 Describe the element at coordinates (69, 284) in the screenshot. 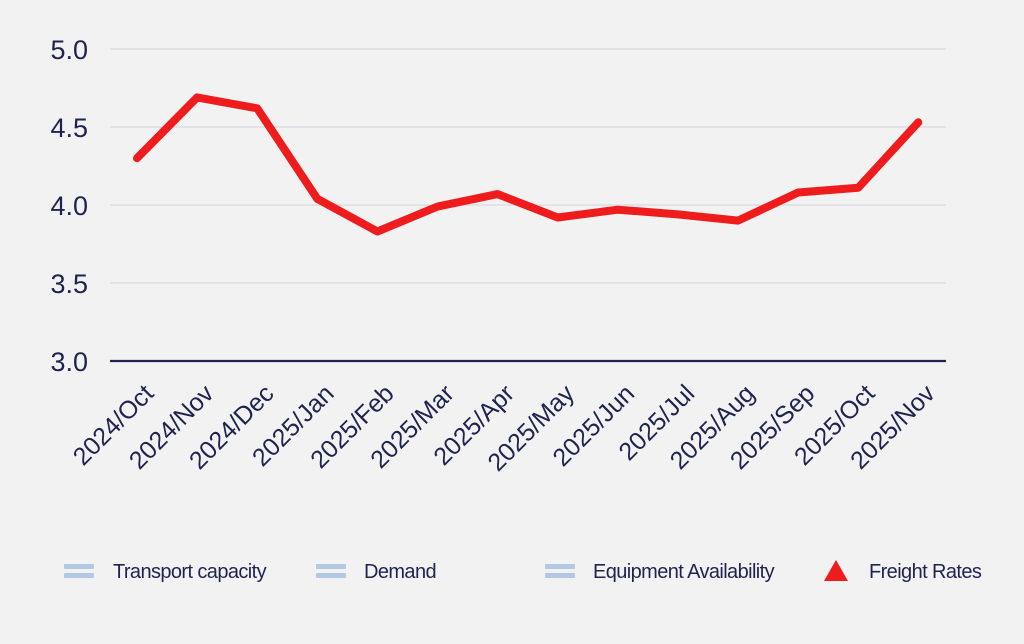

I see `y-tick-label: 3.5` at that location.